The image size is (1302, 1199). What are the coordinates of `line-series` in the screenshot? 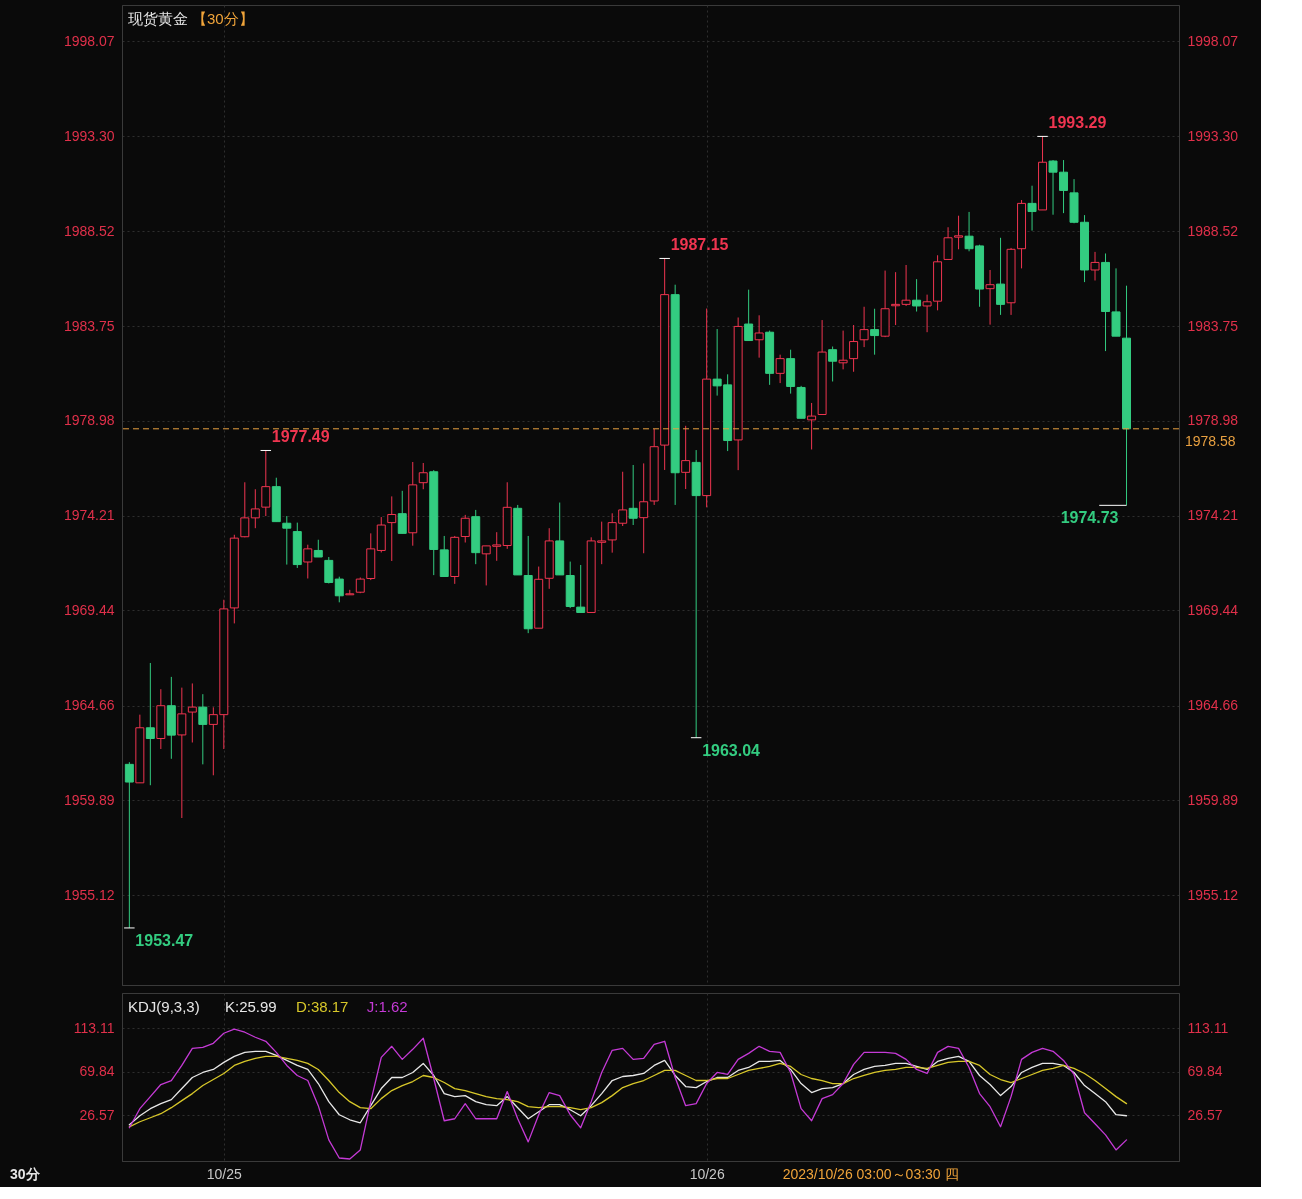 It's located at (628, 1094).